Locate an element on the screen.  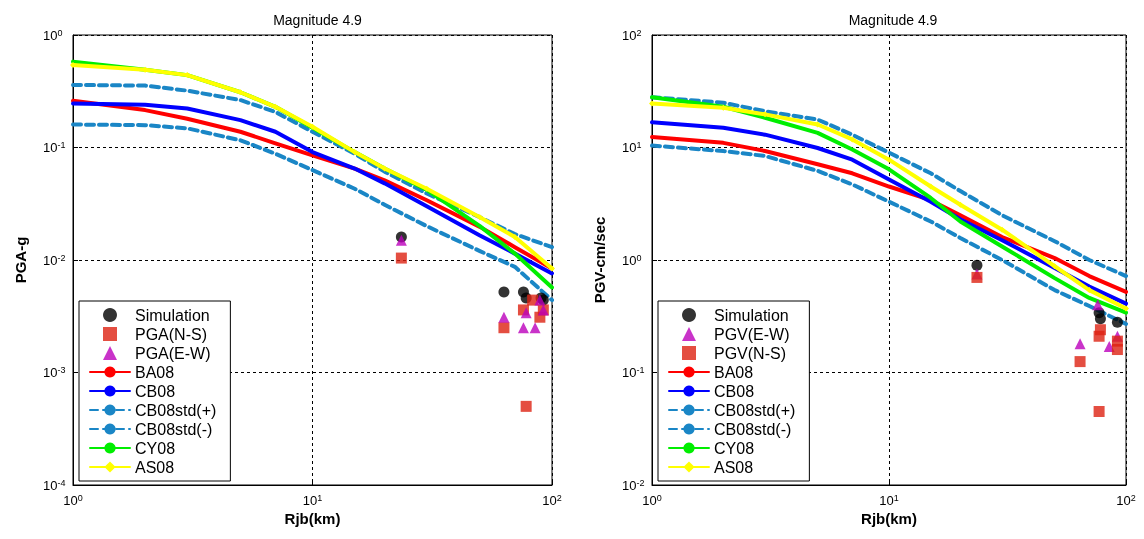
legend-label: PGV(N-S) is located at coordinates (750, 353).